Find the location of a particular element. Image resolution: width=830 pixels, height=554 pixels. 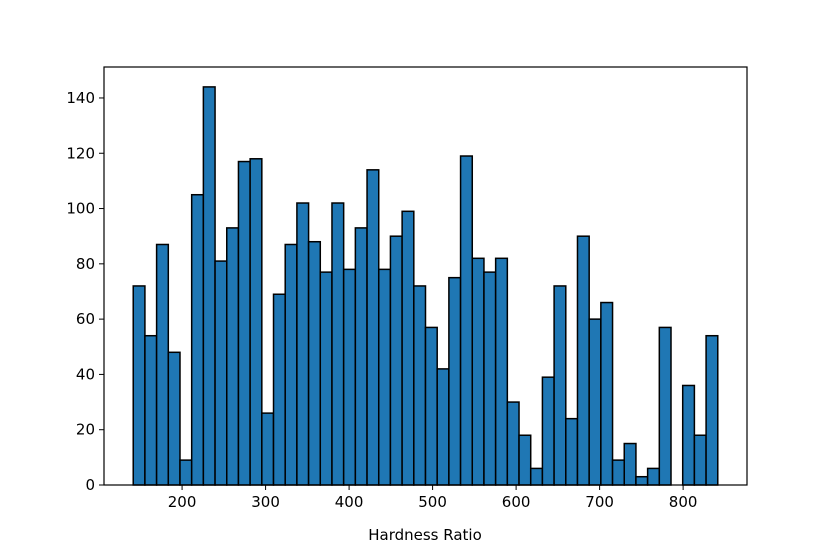

y-tick-label: 120 is located at coordinates (80, 153).